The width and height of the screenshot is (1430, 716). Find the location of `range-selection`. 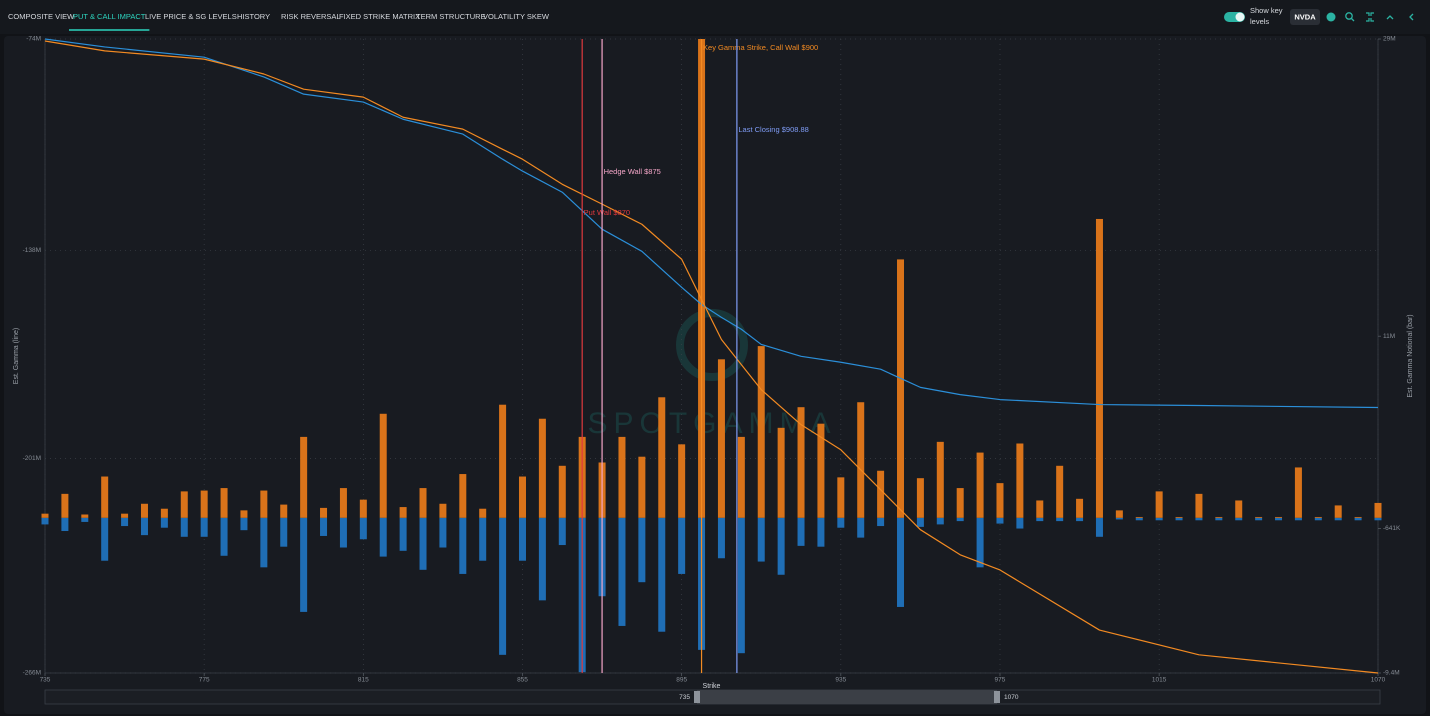

range-selection is located at coordinates (847, 697).